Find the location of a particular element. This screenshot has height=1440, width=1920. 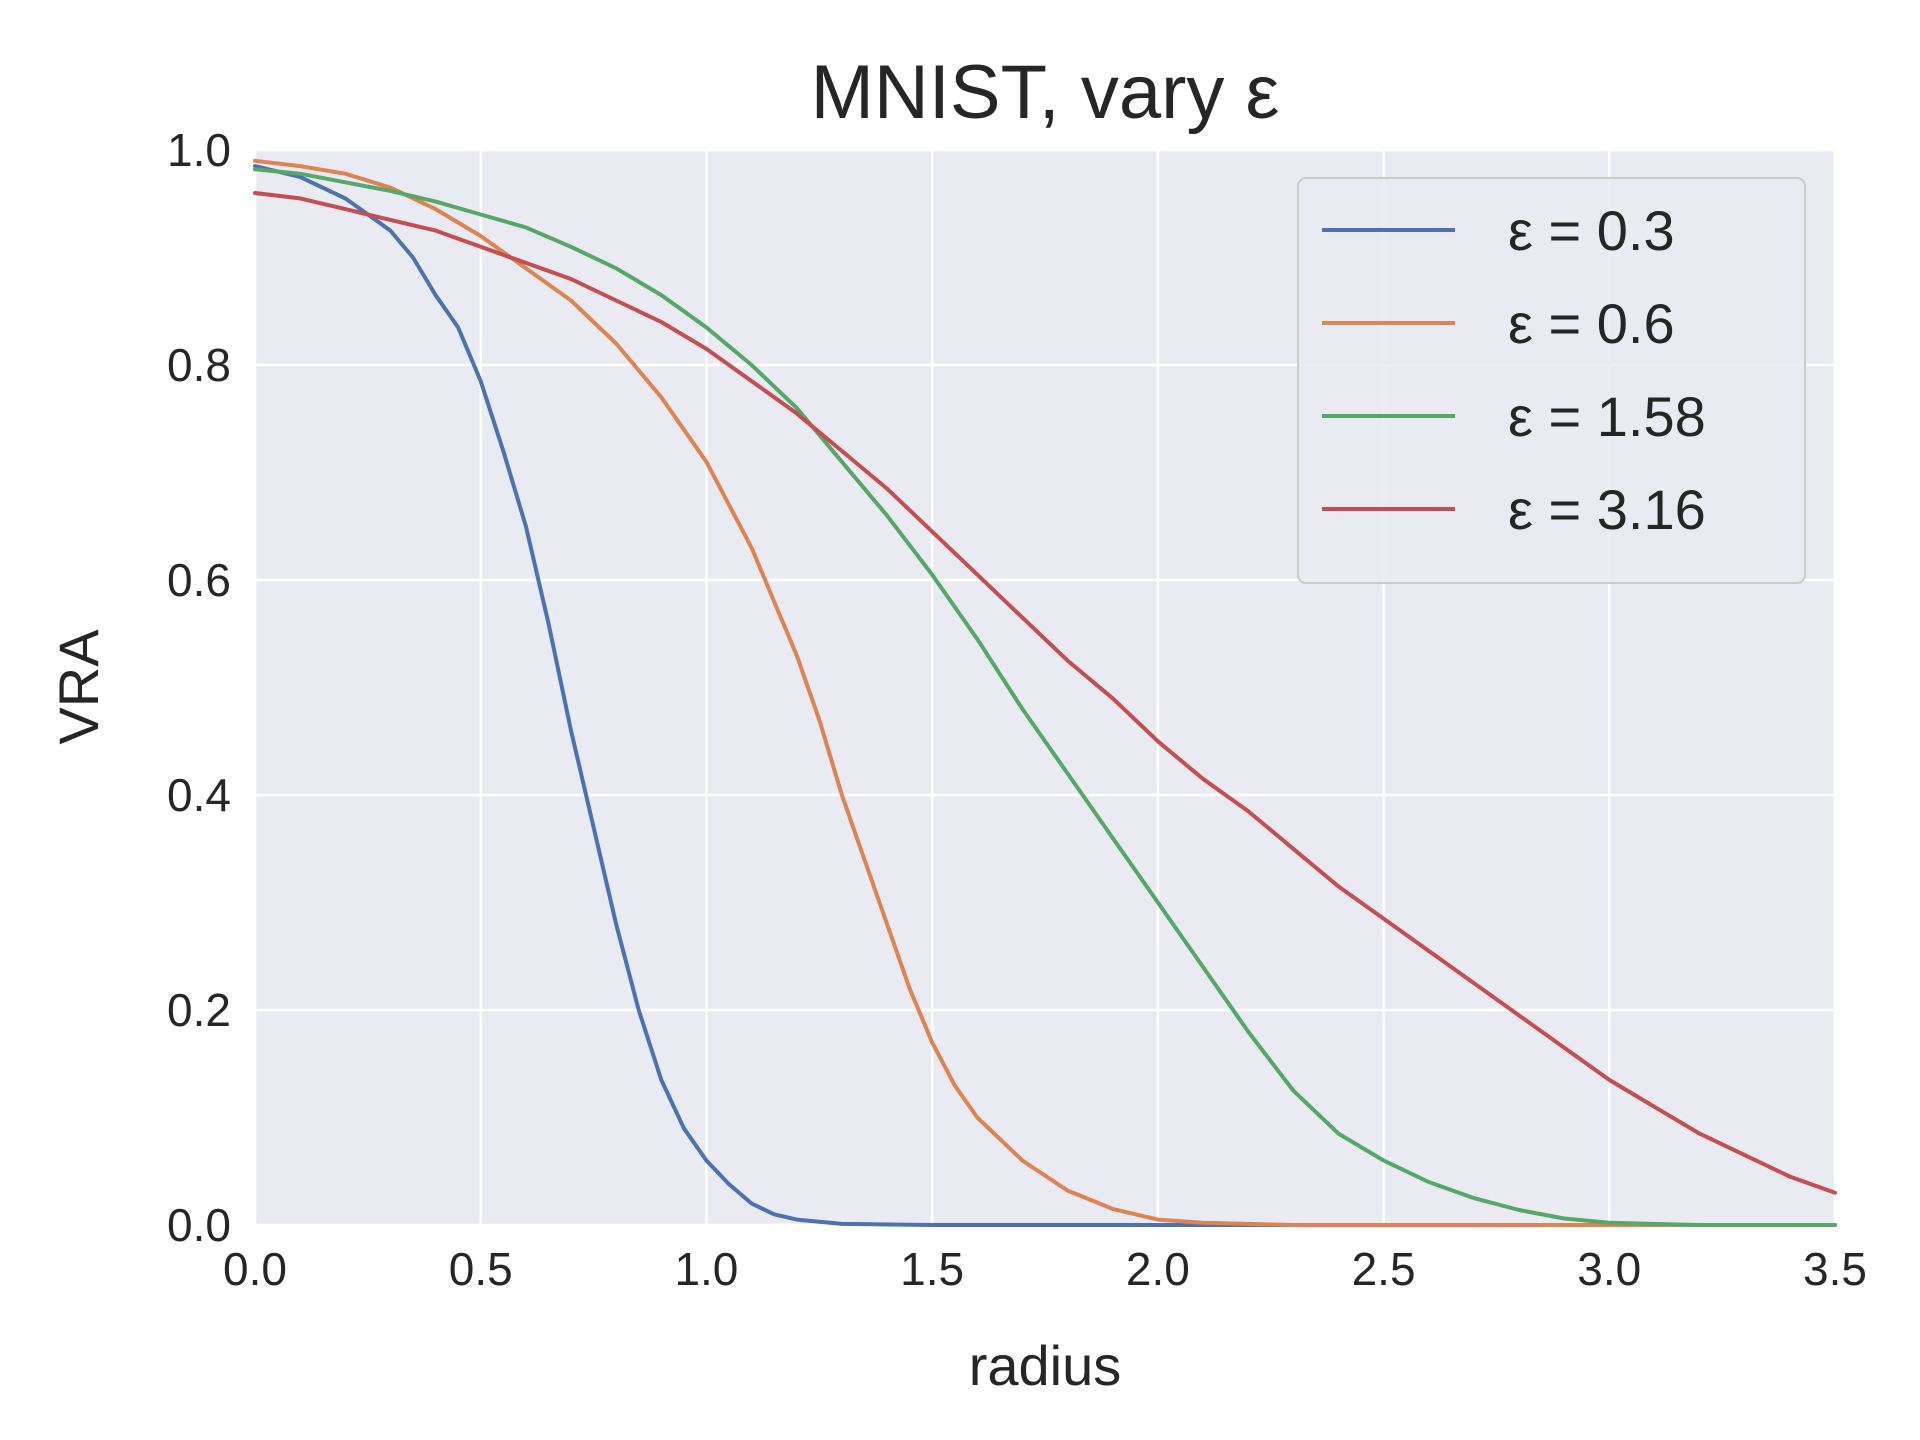

legend-label-3: ε = 3.16 is located at coordinates (1607, 509).